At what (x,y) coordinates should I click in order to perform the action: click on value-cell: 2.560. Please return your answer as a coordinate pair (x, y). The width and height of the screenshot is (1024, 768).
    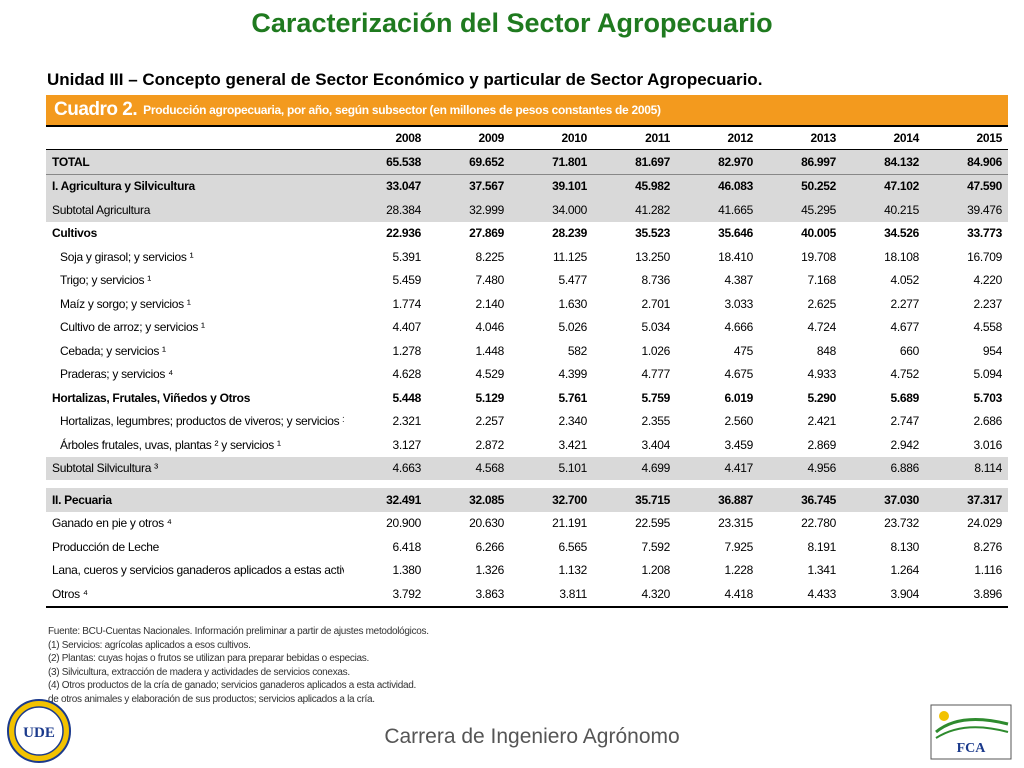
    Looking at the image, I should click on (738, 421).